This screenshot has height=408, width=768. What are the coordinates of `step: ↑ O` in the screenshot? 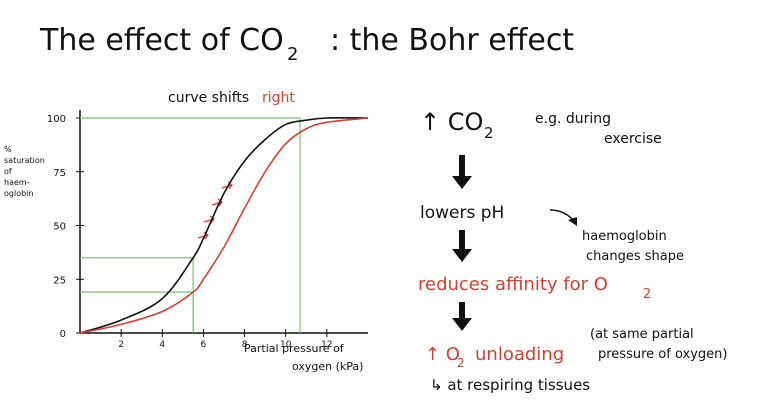 It's located at (442, 354).